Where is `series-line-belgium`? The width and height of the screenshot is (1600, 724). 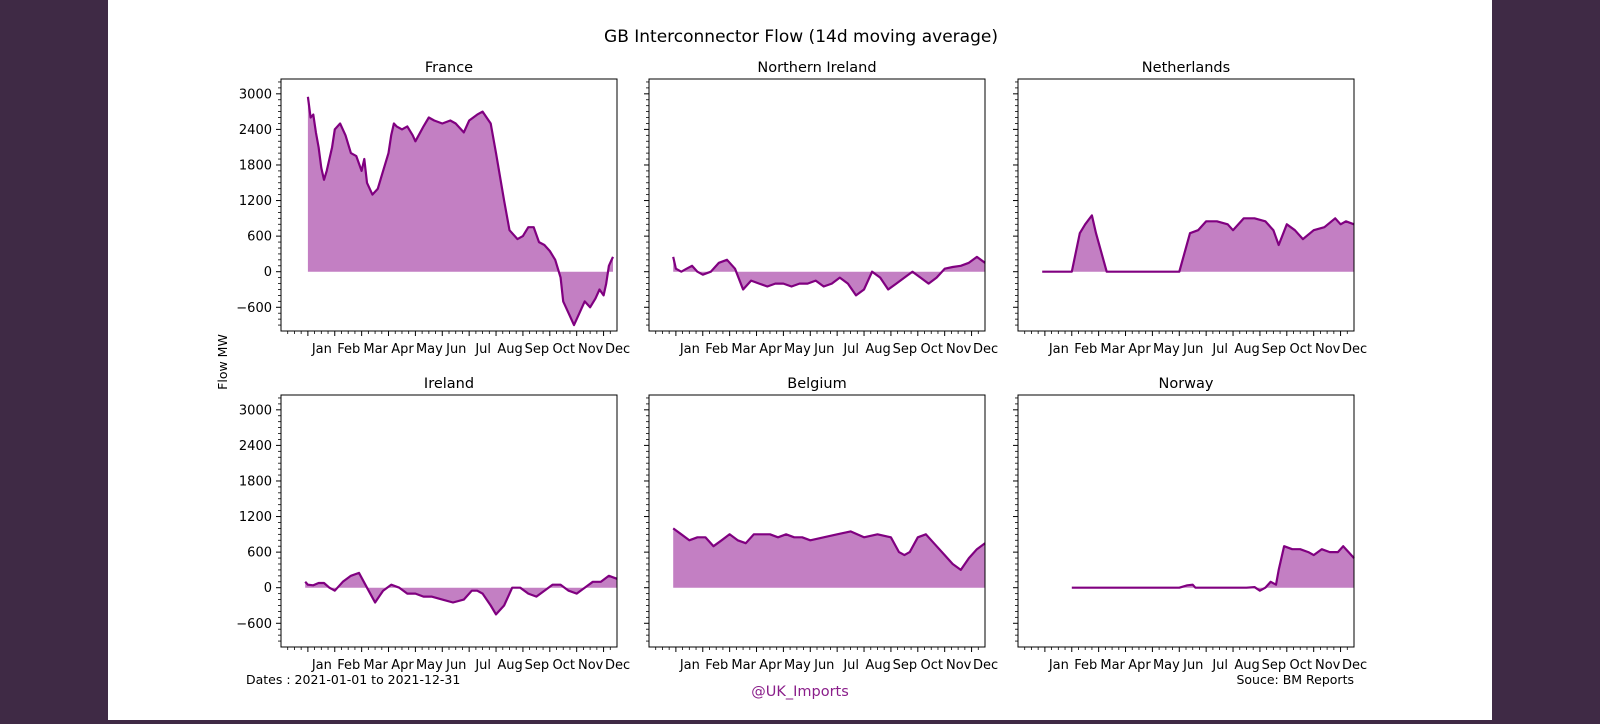 series-line-belgium is located at coordinates (829, 549).